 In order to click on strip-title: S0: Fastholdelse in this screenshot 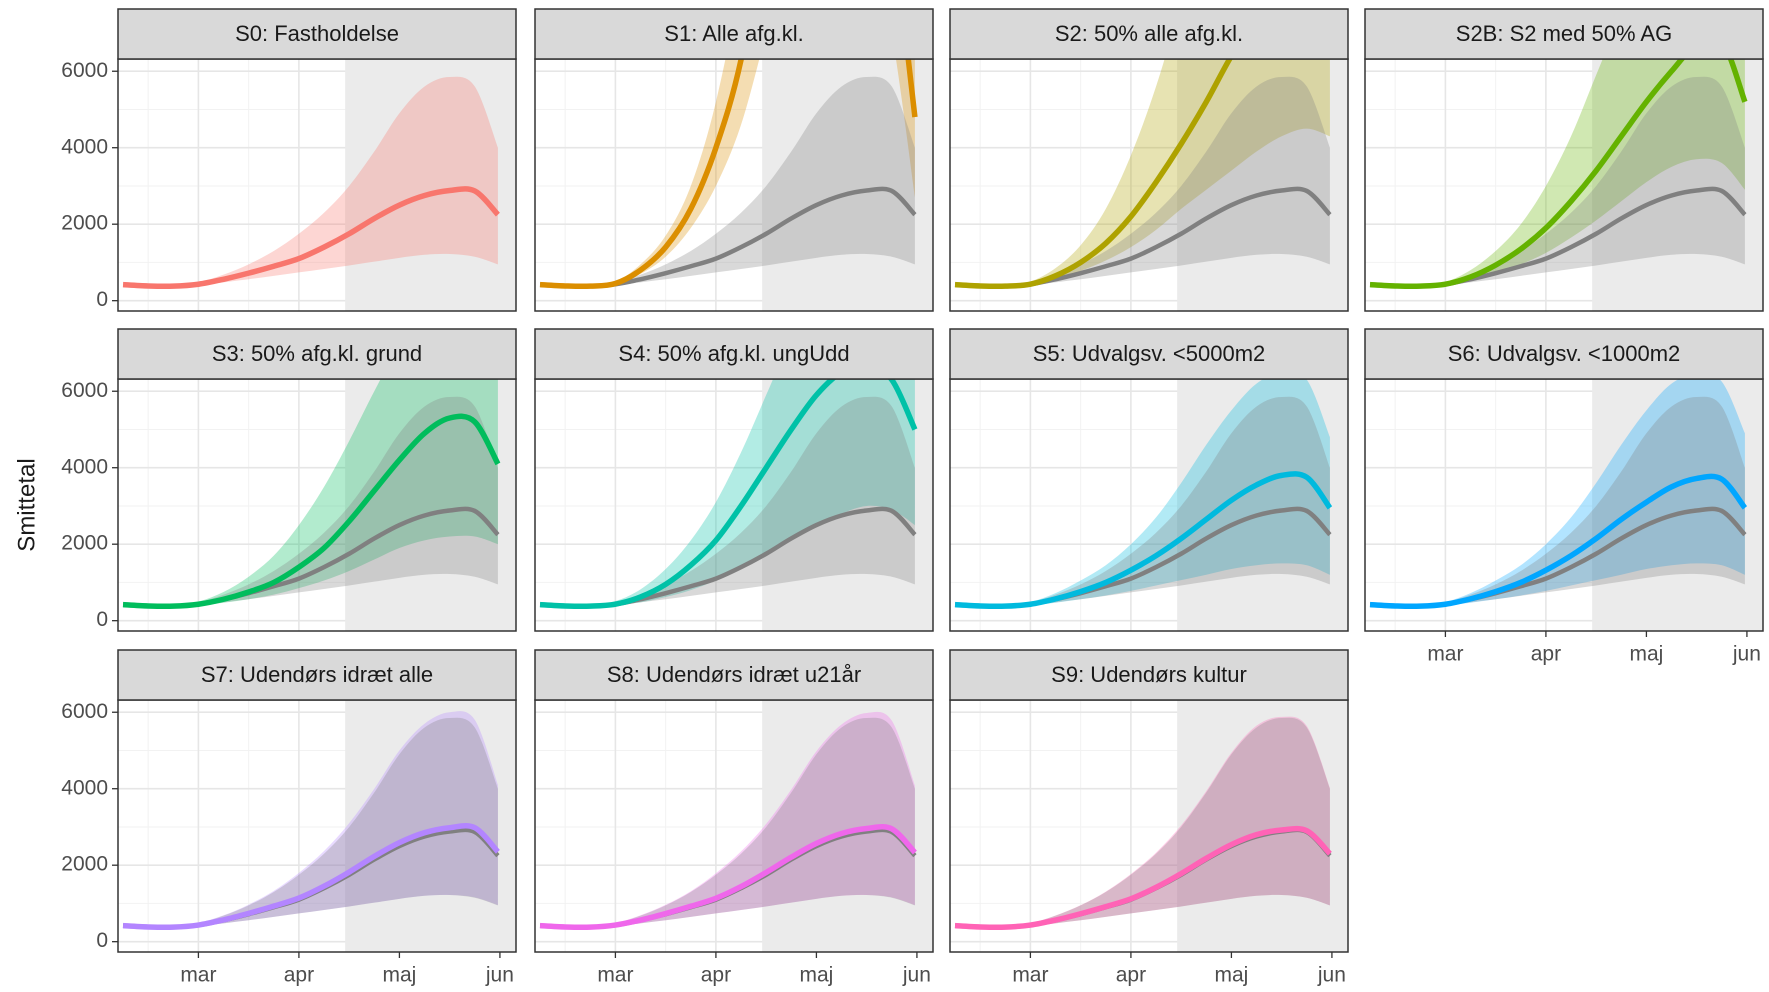, I will do `click(317, 33)`.